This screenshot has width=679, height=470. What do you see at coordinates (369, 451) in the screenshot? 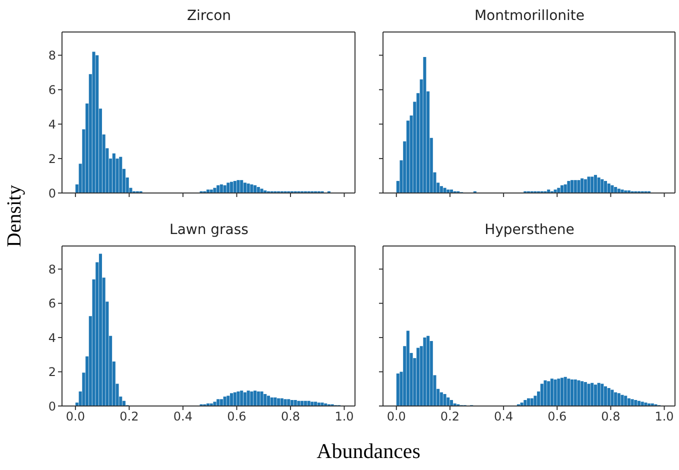
I see `x-axis-title: Abundances` at bounding box center [369, 451].